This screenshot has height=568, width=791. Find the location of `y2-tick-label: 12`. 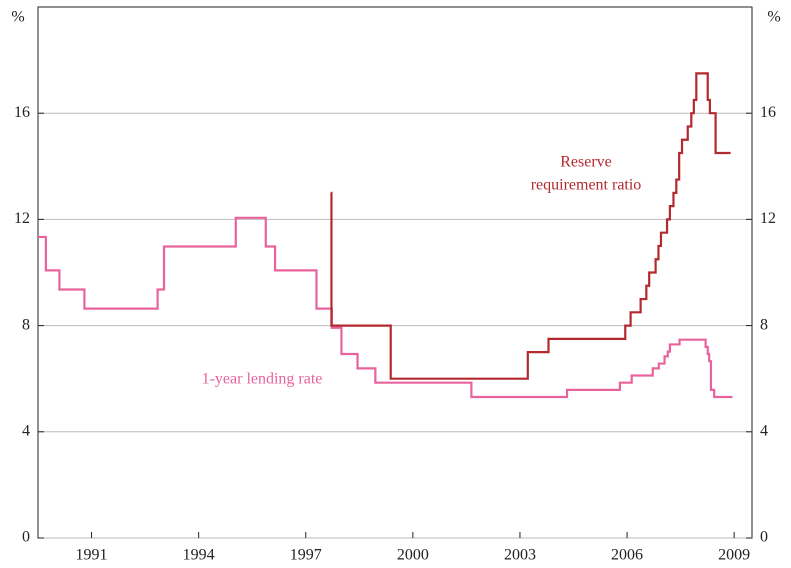

y2-tick-label: 12 is located at coordinates (768, 218).